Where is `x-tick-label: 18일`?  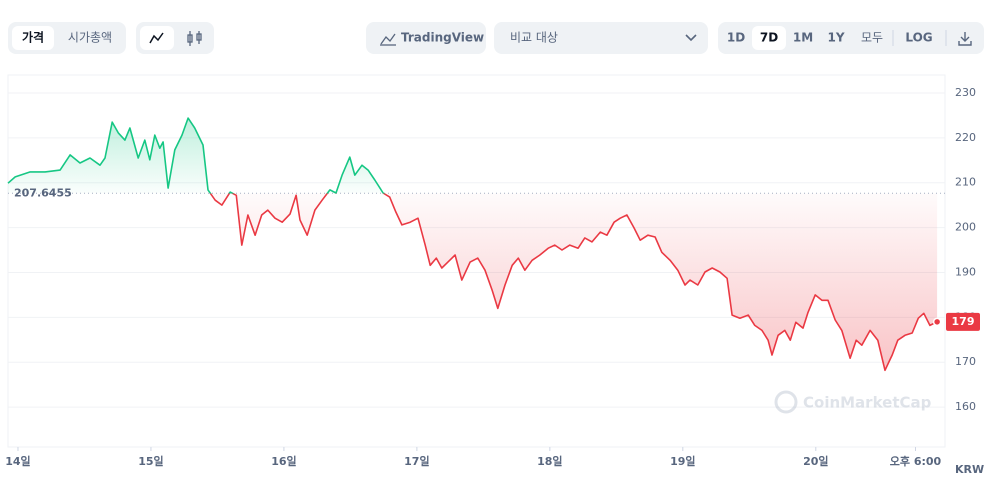
x-tick-label: 18일 is located at coordinates (549, 461).